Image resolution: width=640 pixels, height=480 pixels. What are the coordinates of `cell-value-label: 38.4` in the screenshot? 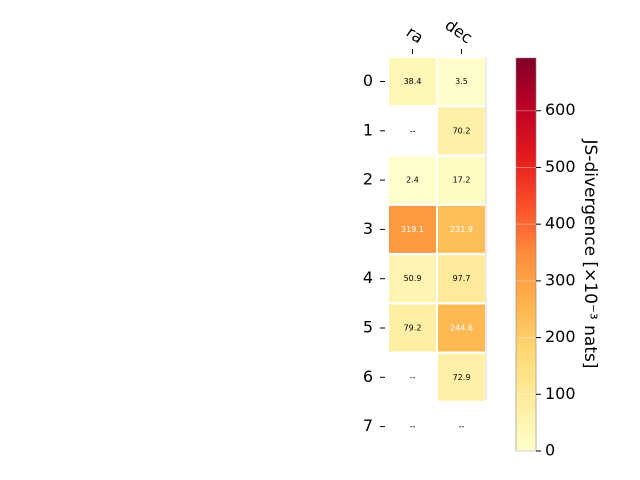 It's located at (413, 81).